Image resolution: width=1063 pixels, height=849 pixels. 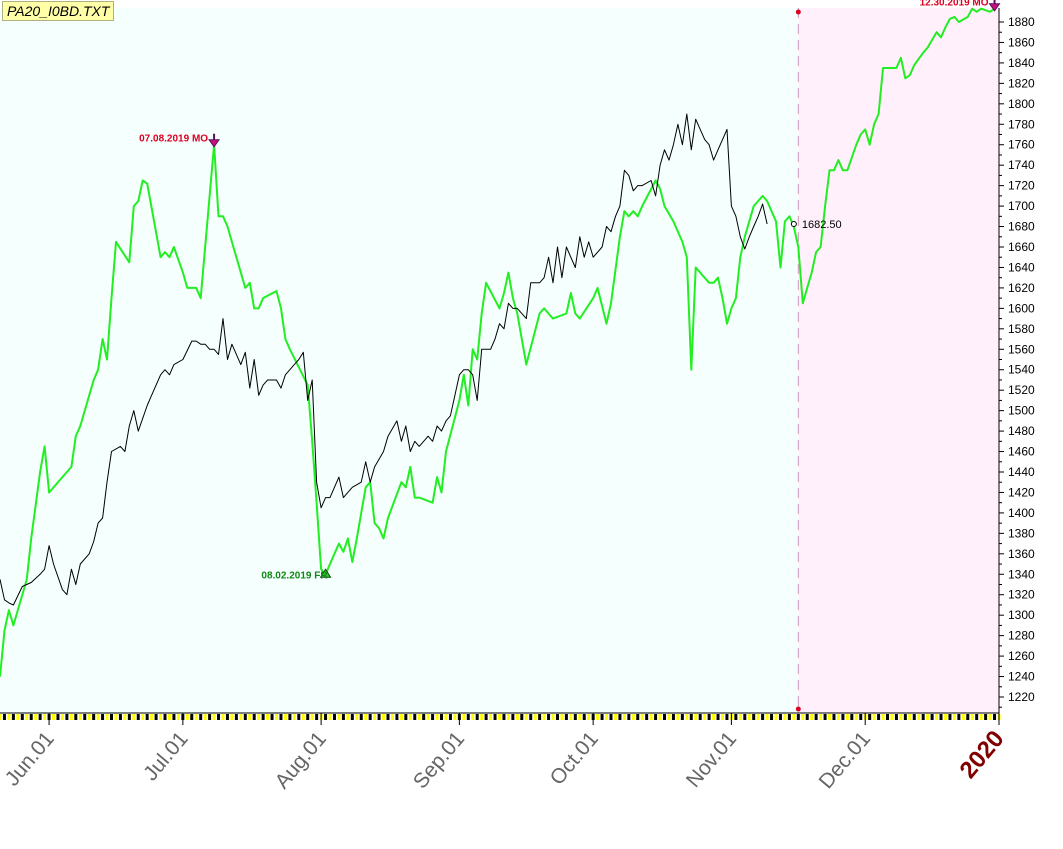 What do you see at coordinates (1021, 329) in the screenshot?
I see `y-tick-label: 1580` at bounding box center [1021, 329].